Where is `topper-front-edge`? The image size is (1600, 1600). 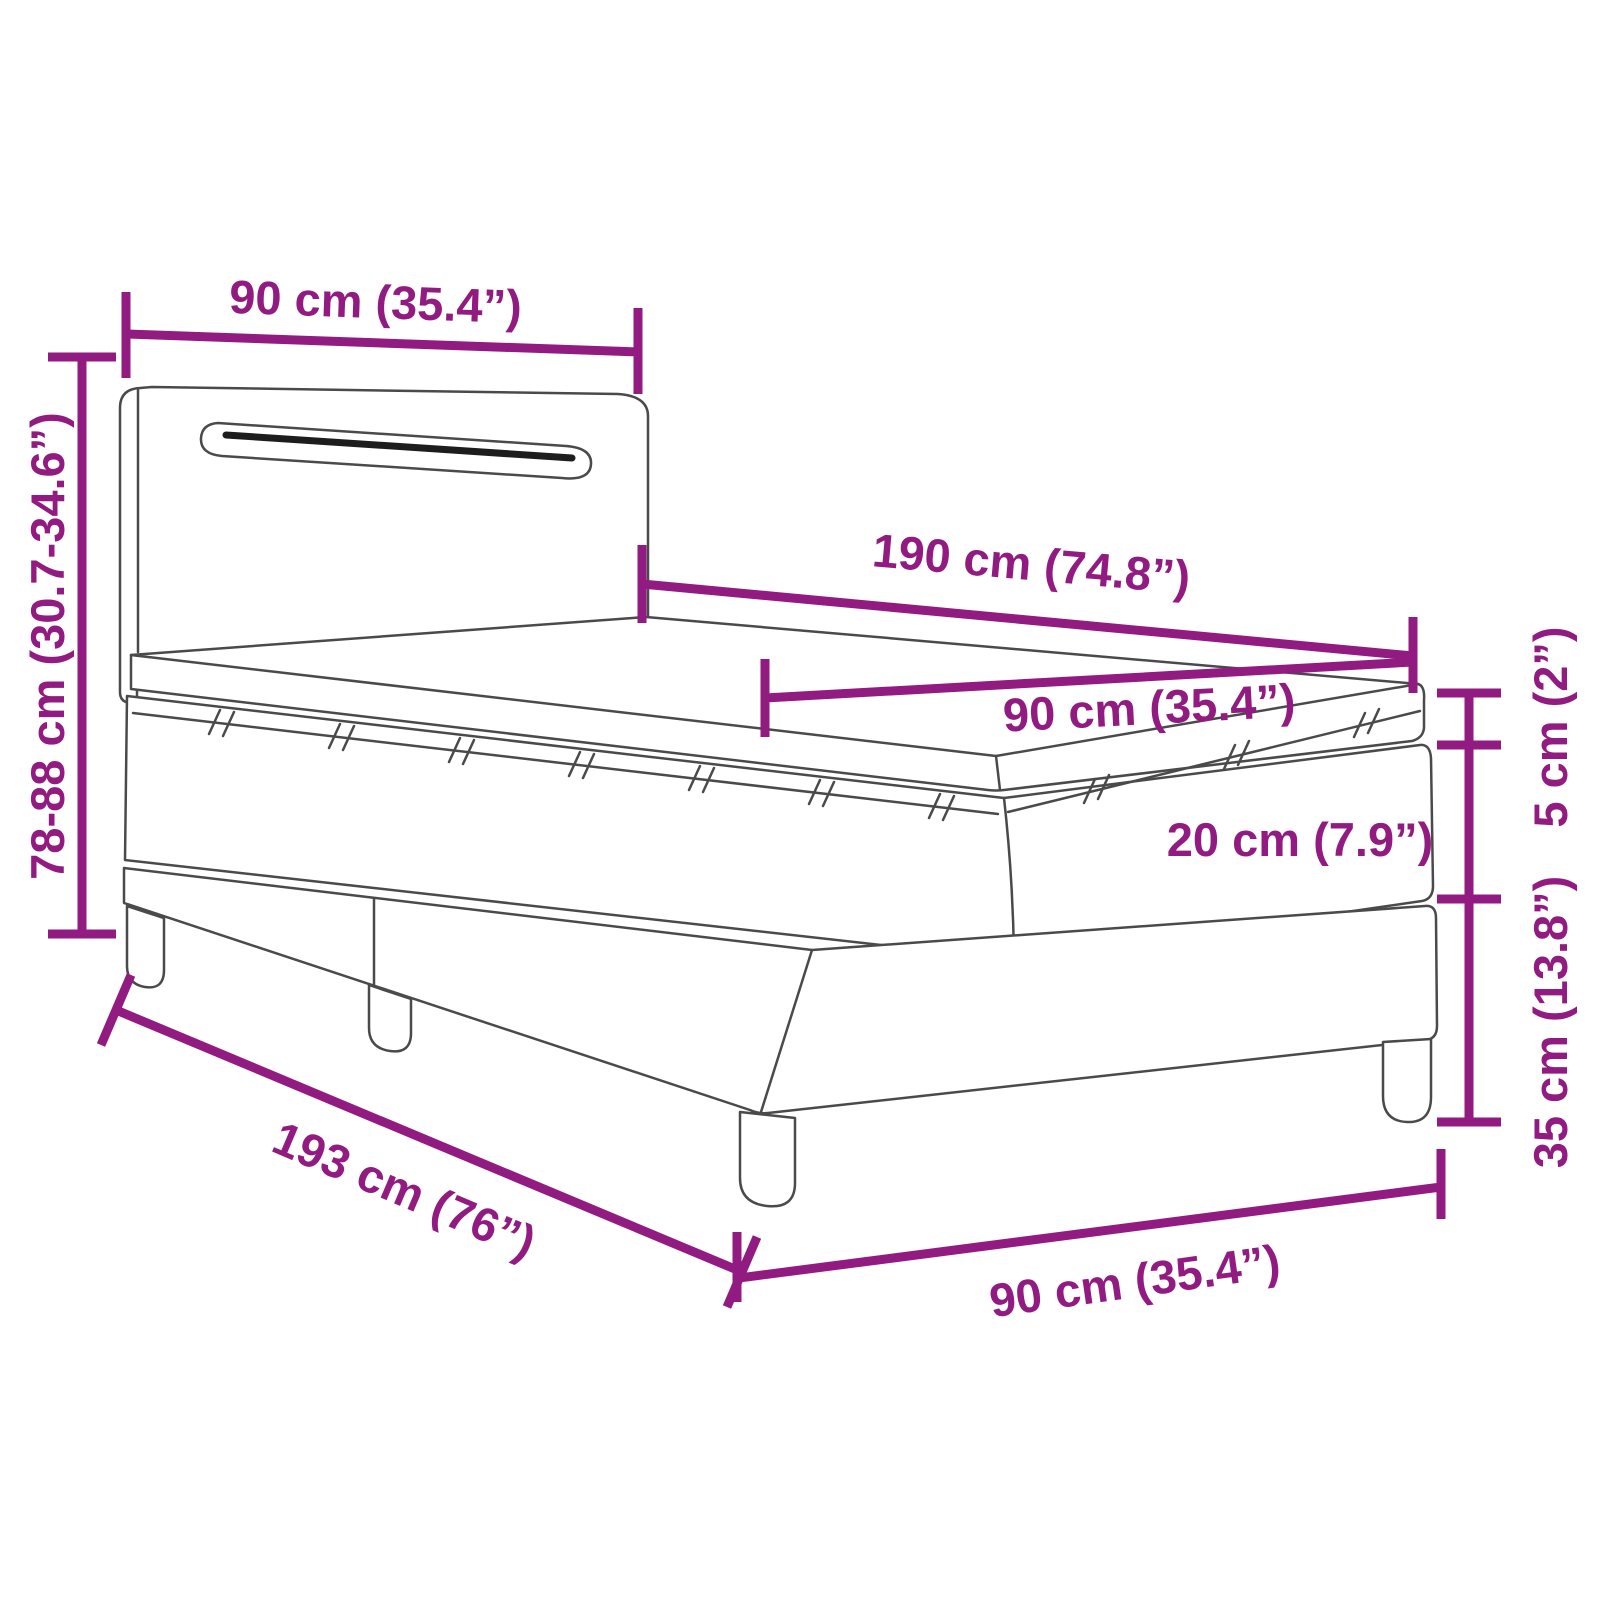 topper-front-edge is located at coordinates (774, 722).